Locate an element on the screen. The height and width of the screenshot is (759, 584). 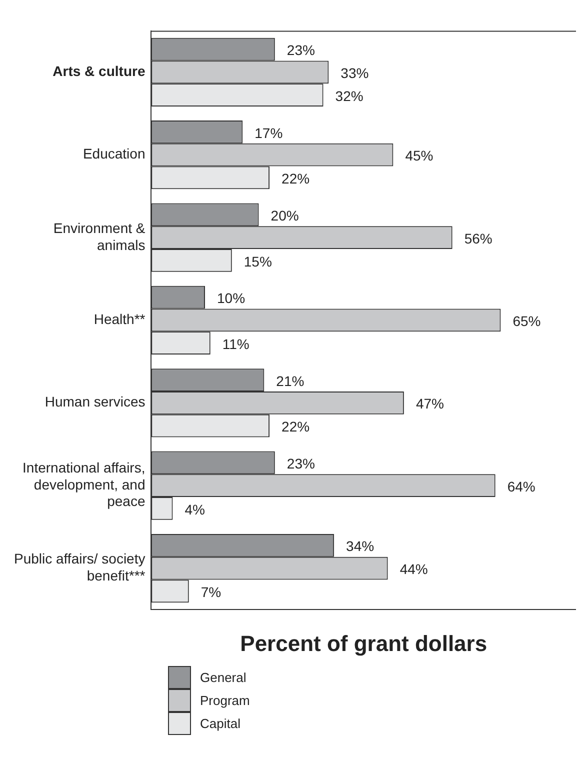
data-label: 34% is located at coordinates (360, 546).